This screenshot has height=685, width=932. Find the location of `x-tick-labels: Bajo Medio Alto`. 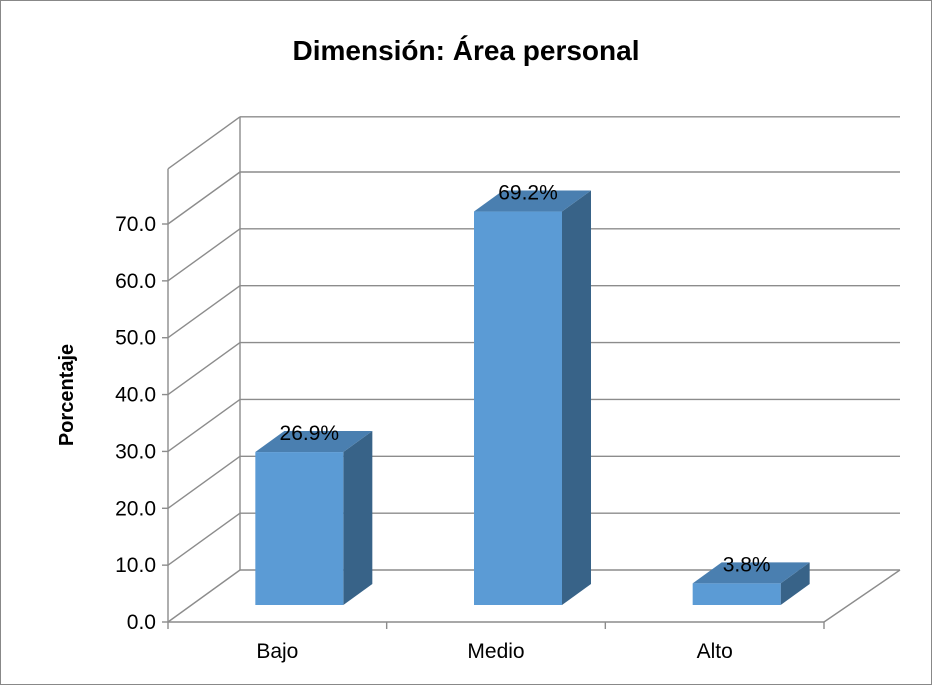

x-tick-labels: Bajo Medio Alto is located at coordinates (494, 651).